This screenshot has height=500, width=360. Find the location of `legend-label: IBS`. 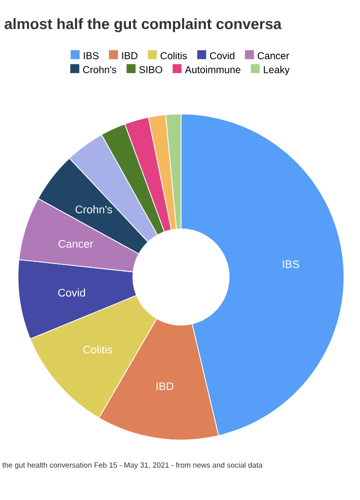

legend-label: IBS is located at coordinates (91, 56).